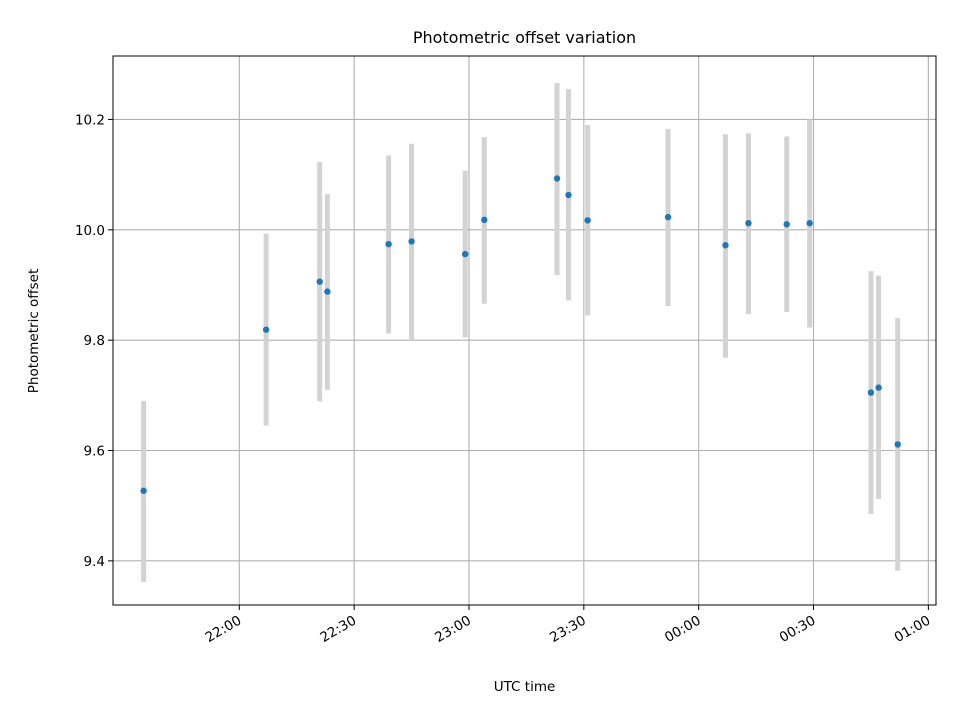  What do you see at coordinates (94, 562) in the screenshot?
I see `y-tick-label: 9.4` at bounding box center [94, 562].